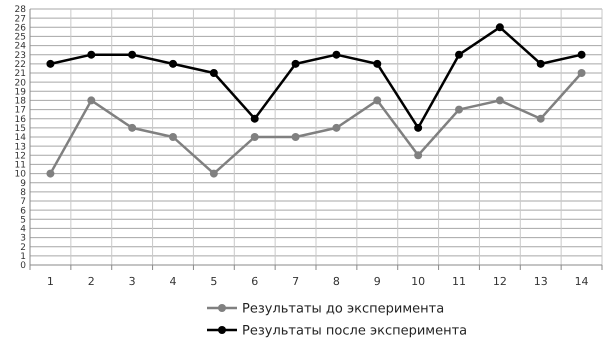 The image size is (607, 348). I want to click on y-tick-label: 3, so click(23, 239).